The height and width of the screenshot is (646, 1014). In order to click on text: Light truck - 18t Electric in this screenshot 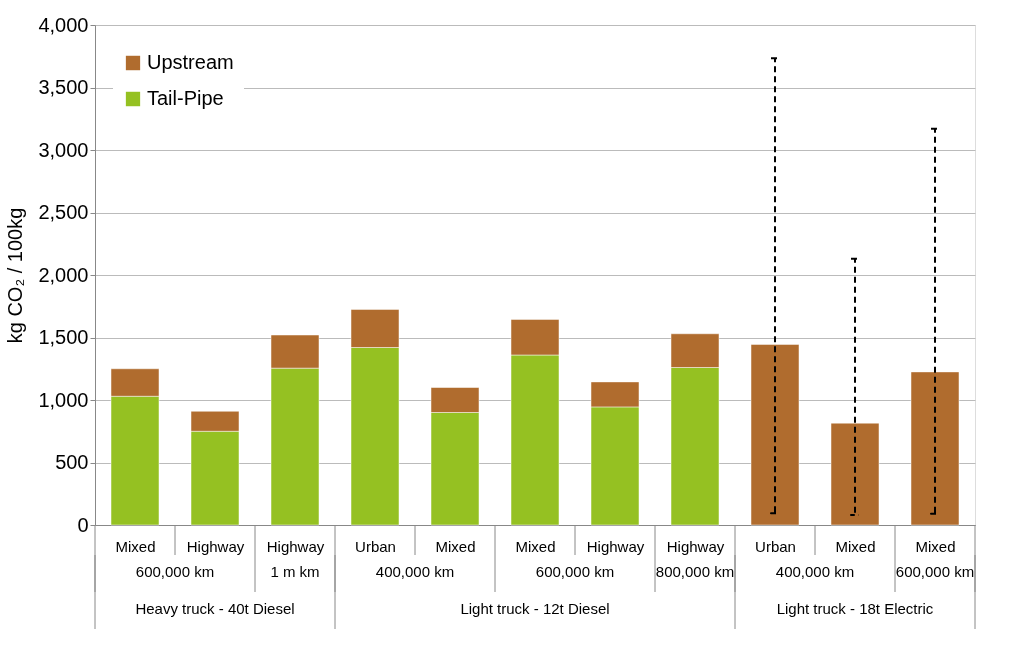, I will do `click(855, 608)`.